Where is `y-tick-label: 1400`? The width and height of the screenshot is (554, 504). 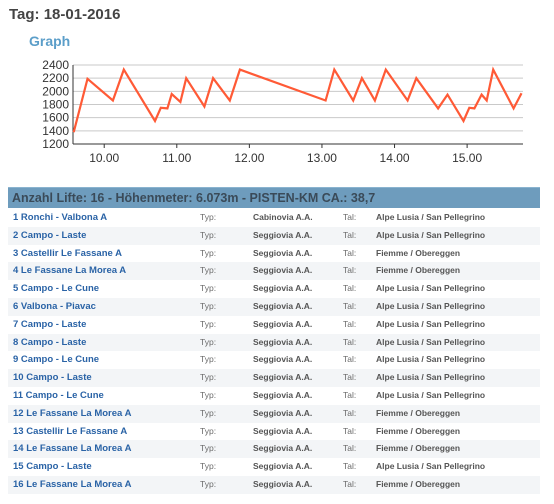 y-tick-label: 1400 is located at coordinates (55, 131).